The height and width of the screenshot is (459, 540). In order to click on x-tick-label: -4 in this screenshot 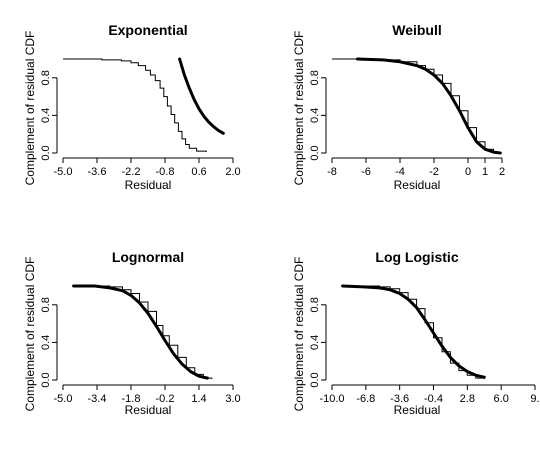, I will do `click(400, 172)`.